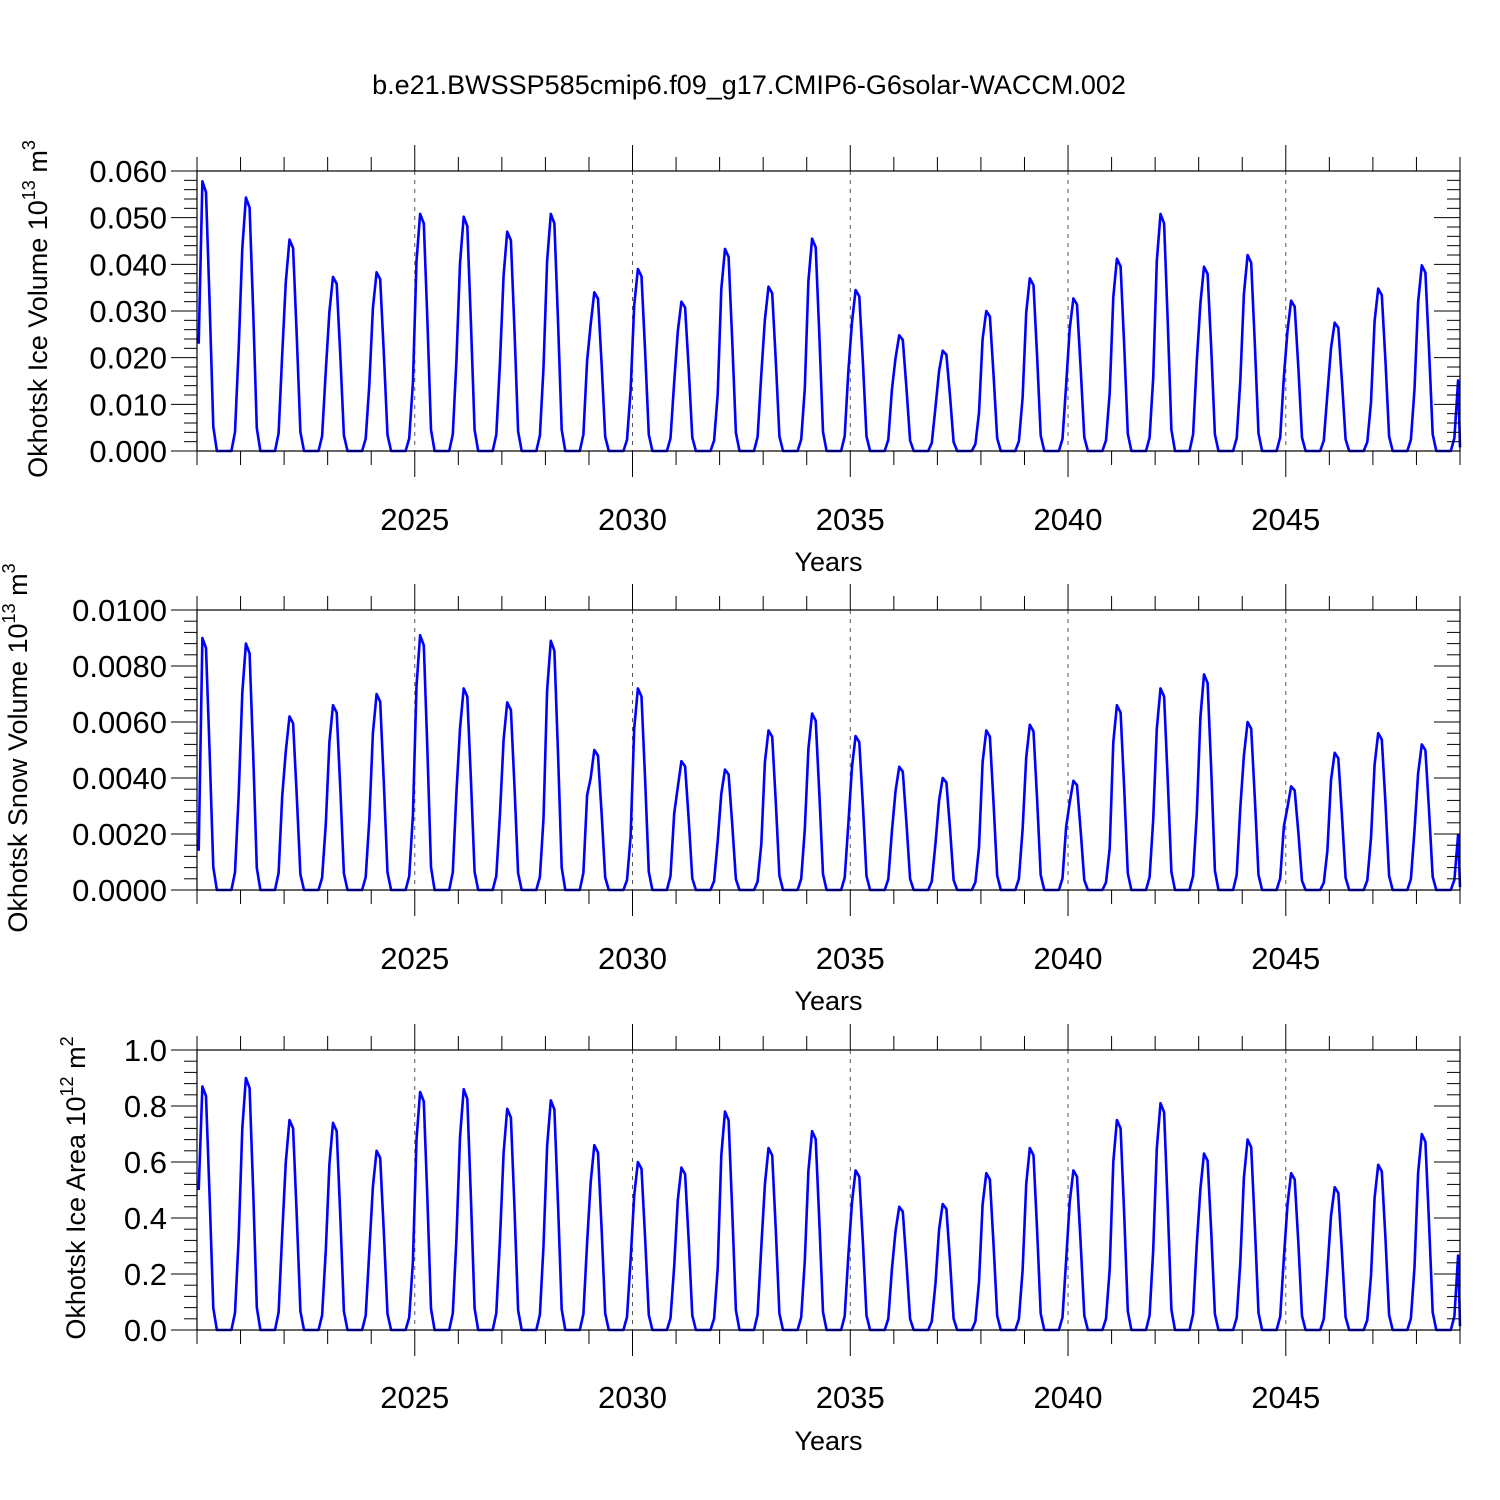  I want to click on y-axis-label: Okhotsk Snow Volume 1013 m3, so click(16, 747).